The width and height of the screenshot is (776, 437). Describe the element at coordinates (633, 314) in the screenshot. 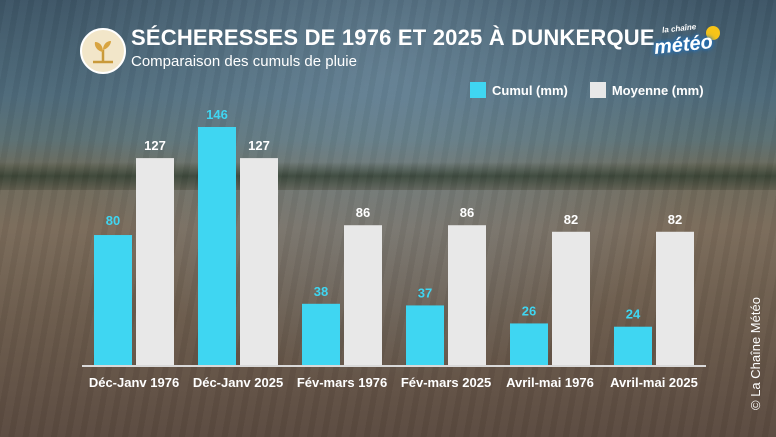

I see `data-label-cumul: 24` at that location.